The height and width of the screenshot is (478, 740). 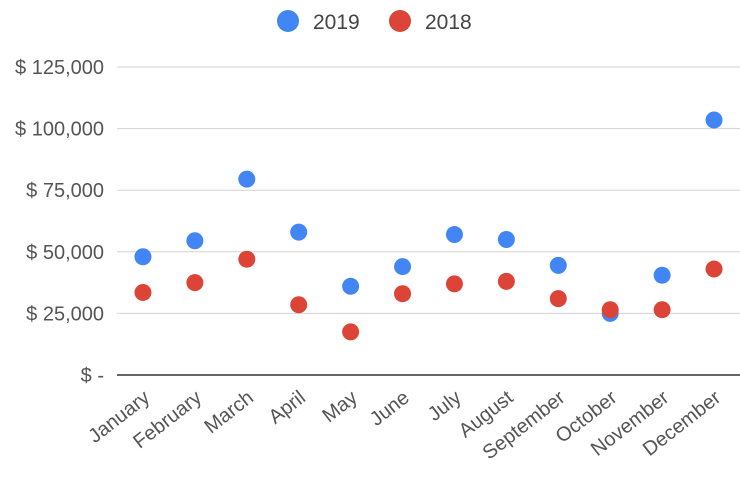 What do you see at coordinates (374, 22) in the screenshot?
I see `legend: 2019 2018` at bounding box center [374, 22].